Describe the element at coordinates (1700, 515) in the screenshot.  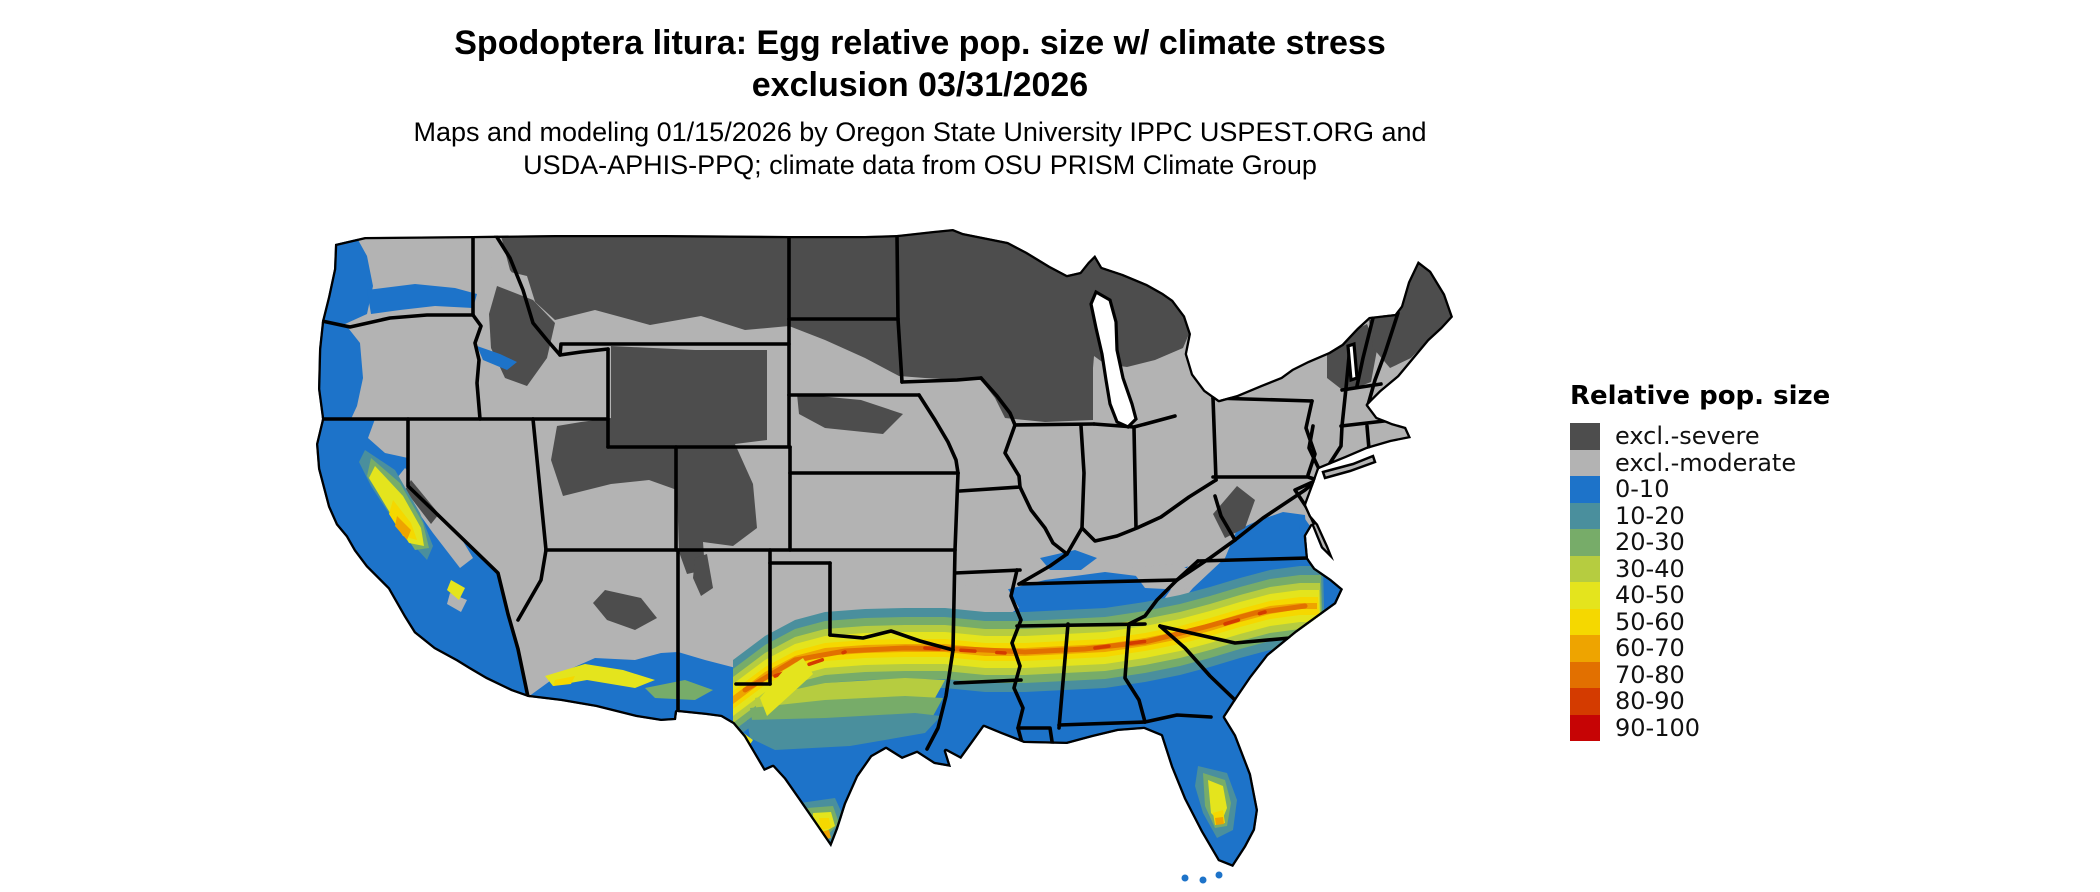
I see `legend-row: 10-20` at that location.